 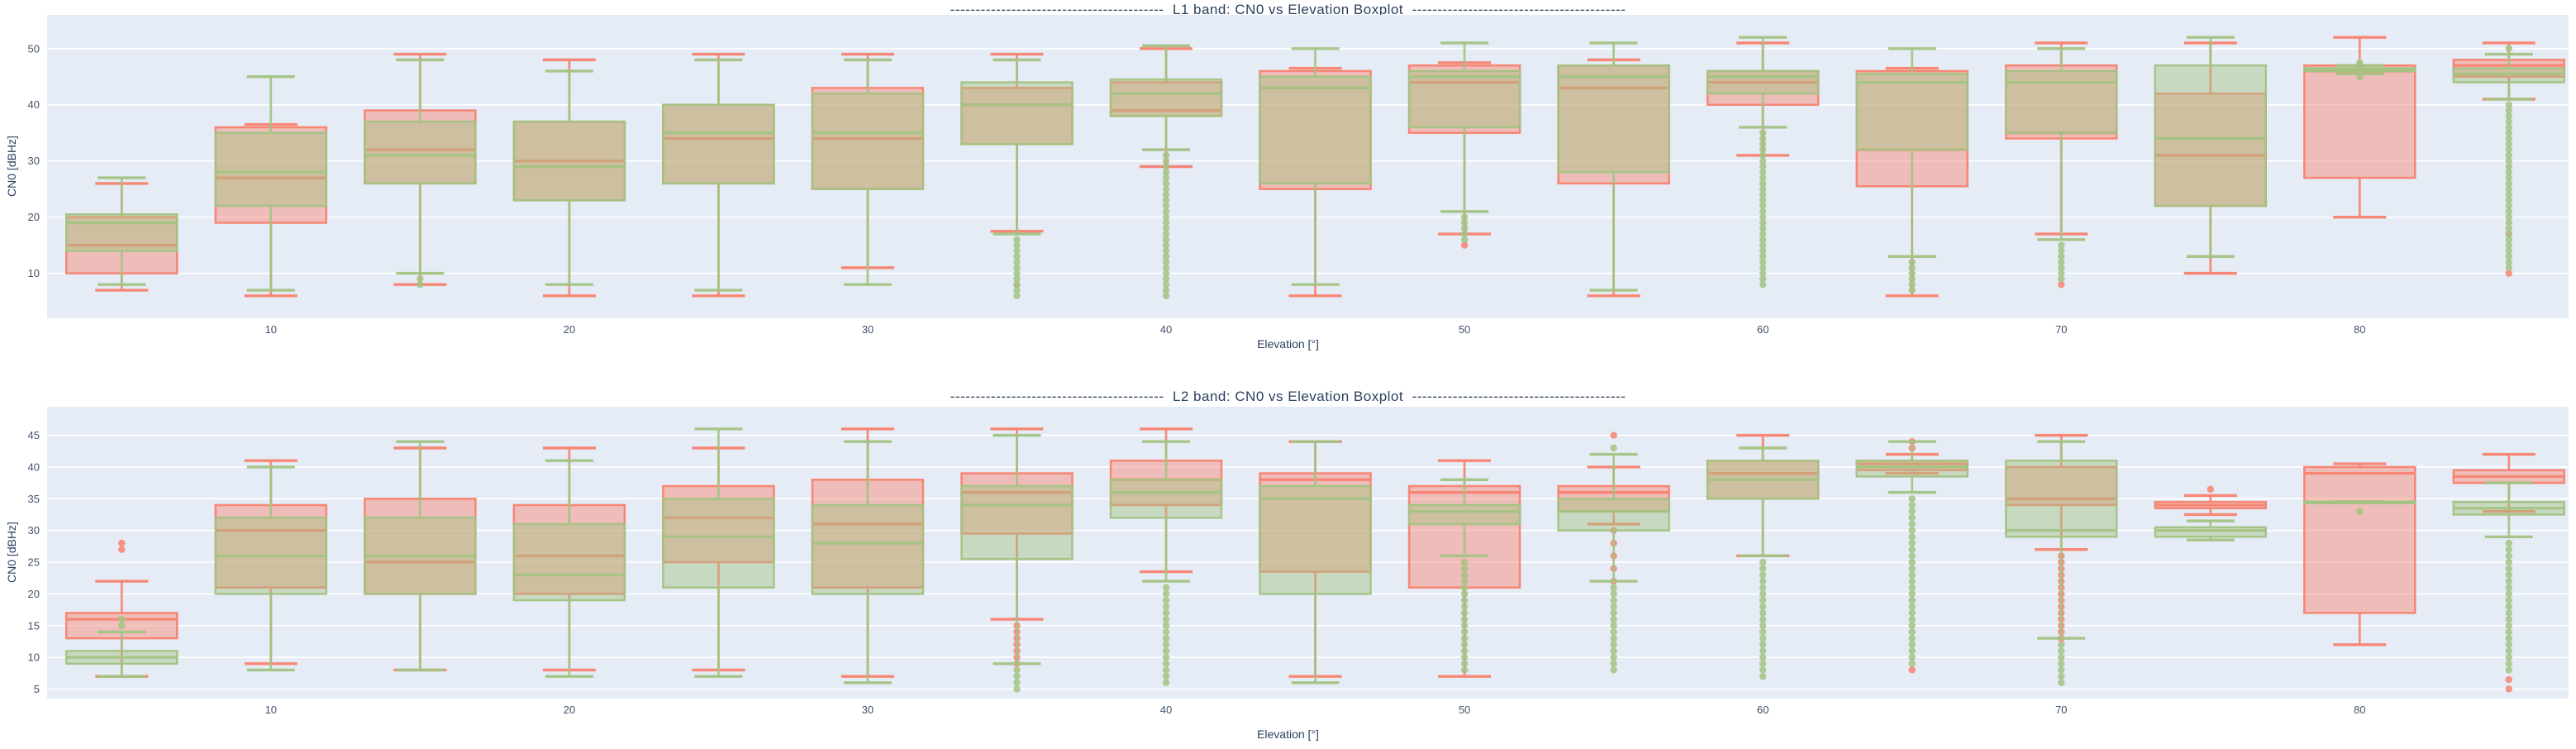 I want to click on x-tick-label: 60, so click(x=1763, y=330).